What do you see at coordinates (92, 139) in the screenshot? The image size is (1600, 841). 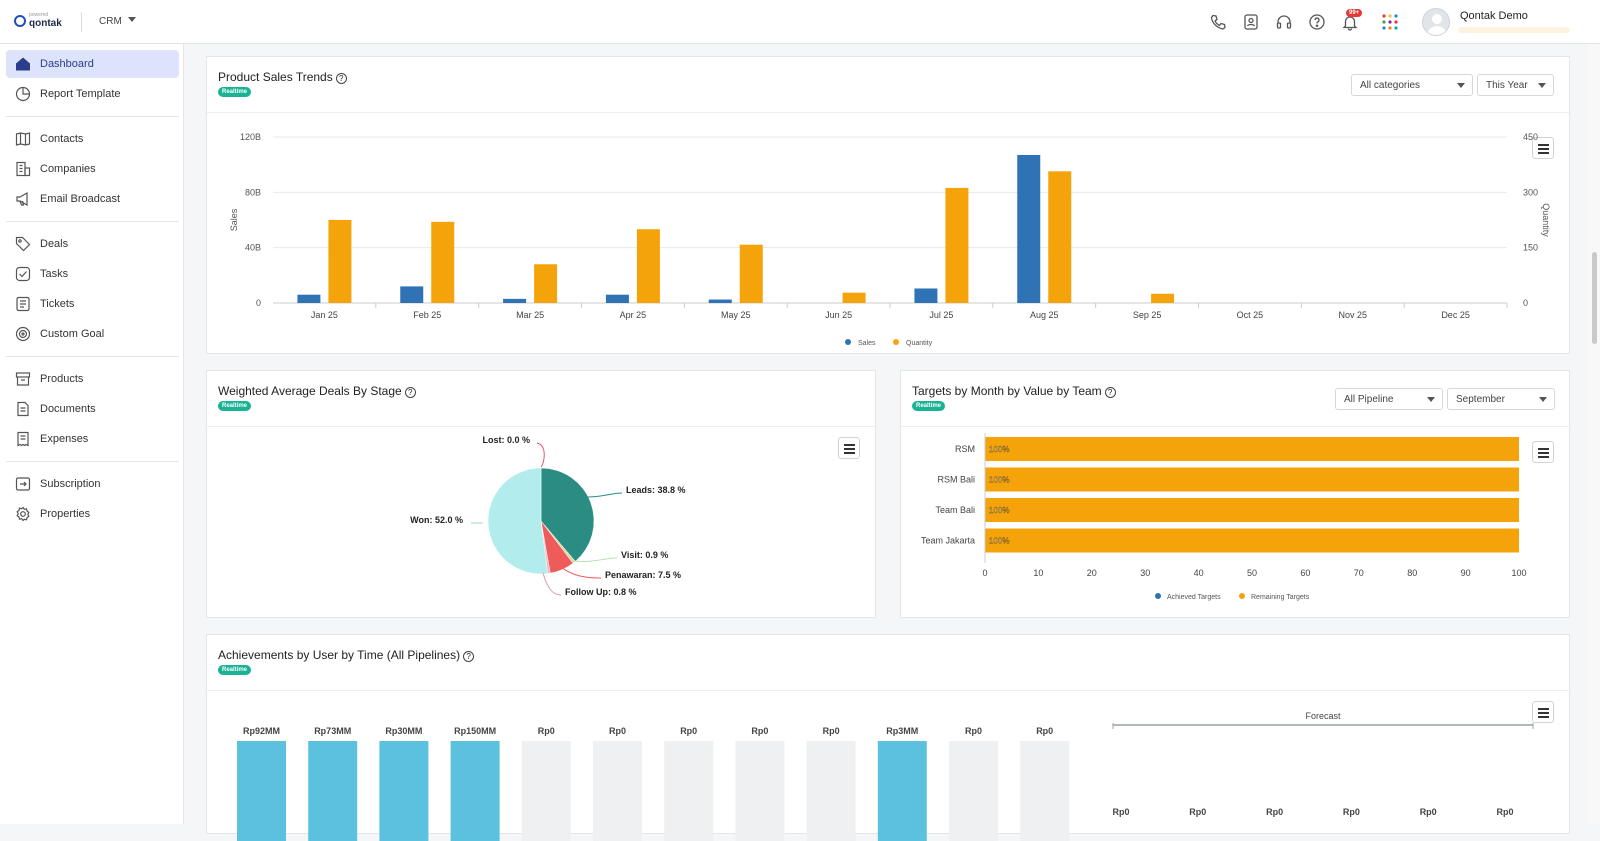 I see `sidebar-item-contacts: Contacts` at bounding box center [92, 139].